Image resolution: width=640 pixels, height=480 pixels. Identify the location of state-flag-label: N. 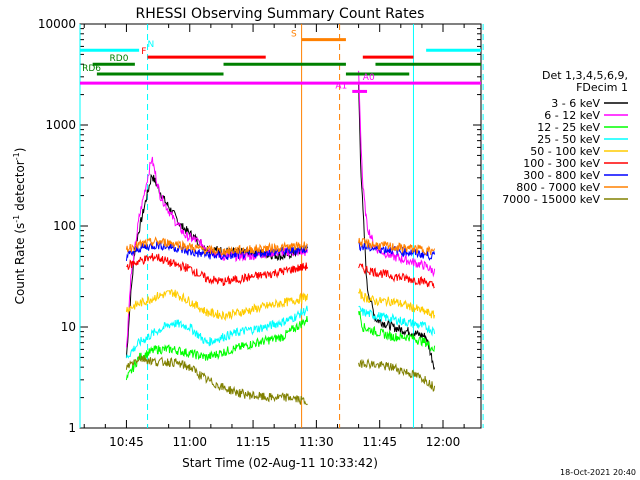
(151, 45).